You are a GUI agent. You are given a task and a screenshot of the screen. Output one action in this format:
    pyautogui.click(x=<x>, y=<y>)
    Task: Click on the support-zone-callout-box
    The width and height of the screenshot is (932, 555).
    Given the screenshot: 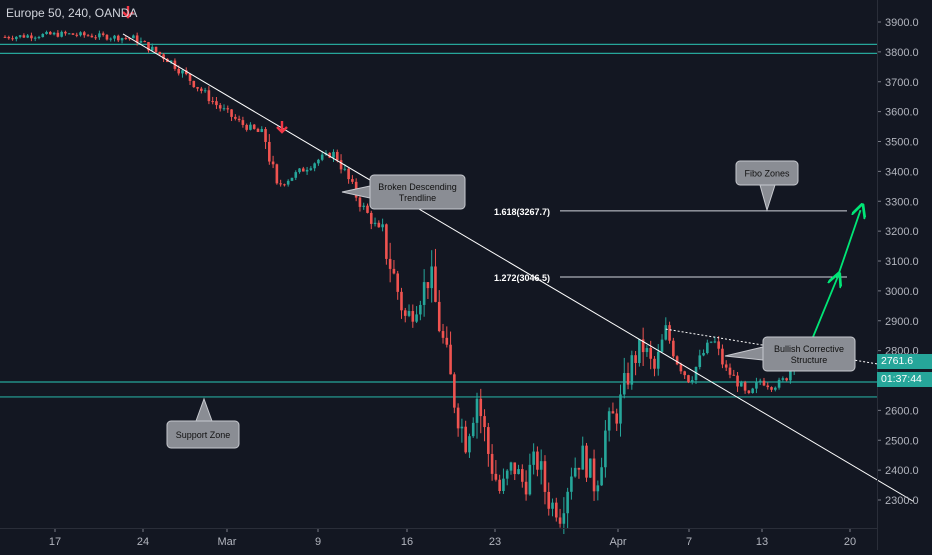 What is the action you would take?
    pyautogui.click(x=203, y=434)
    